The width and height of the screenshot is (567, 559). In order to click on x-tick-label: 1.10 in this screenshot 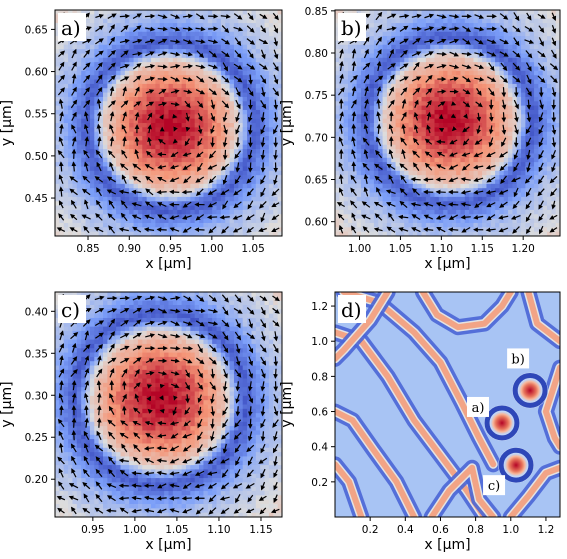, I will do `click(441, 249)`.